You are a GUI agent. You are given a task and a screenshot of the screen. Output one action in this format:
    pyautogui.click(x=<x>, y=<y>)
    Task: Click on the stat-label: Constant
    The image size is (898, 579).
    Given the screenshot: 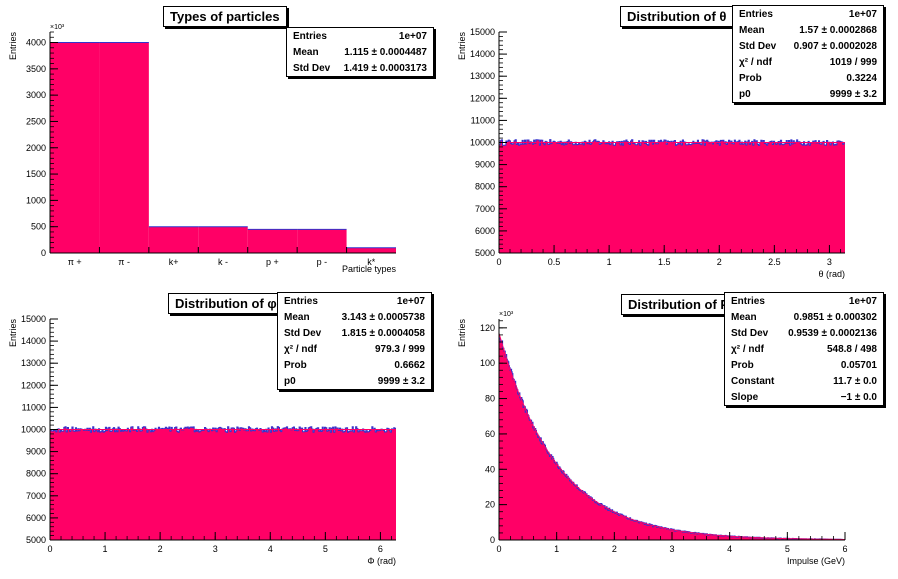 What is the action you would take?
    pyautogui.click(x=753, y=381)
    